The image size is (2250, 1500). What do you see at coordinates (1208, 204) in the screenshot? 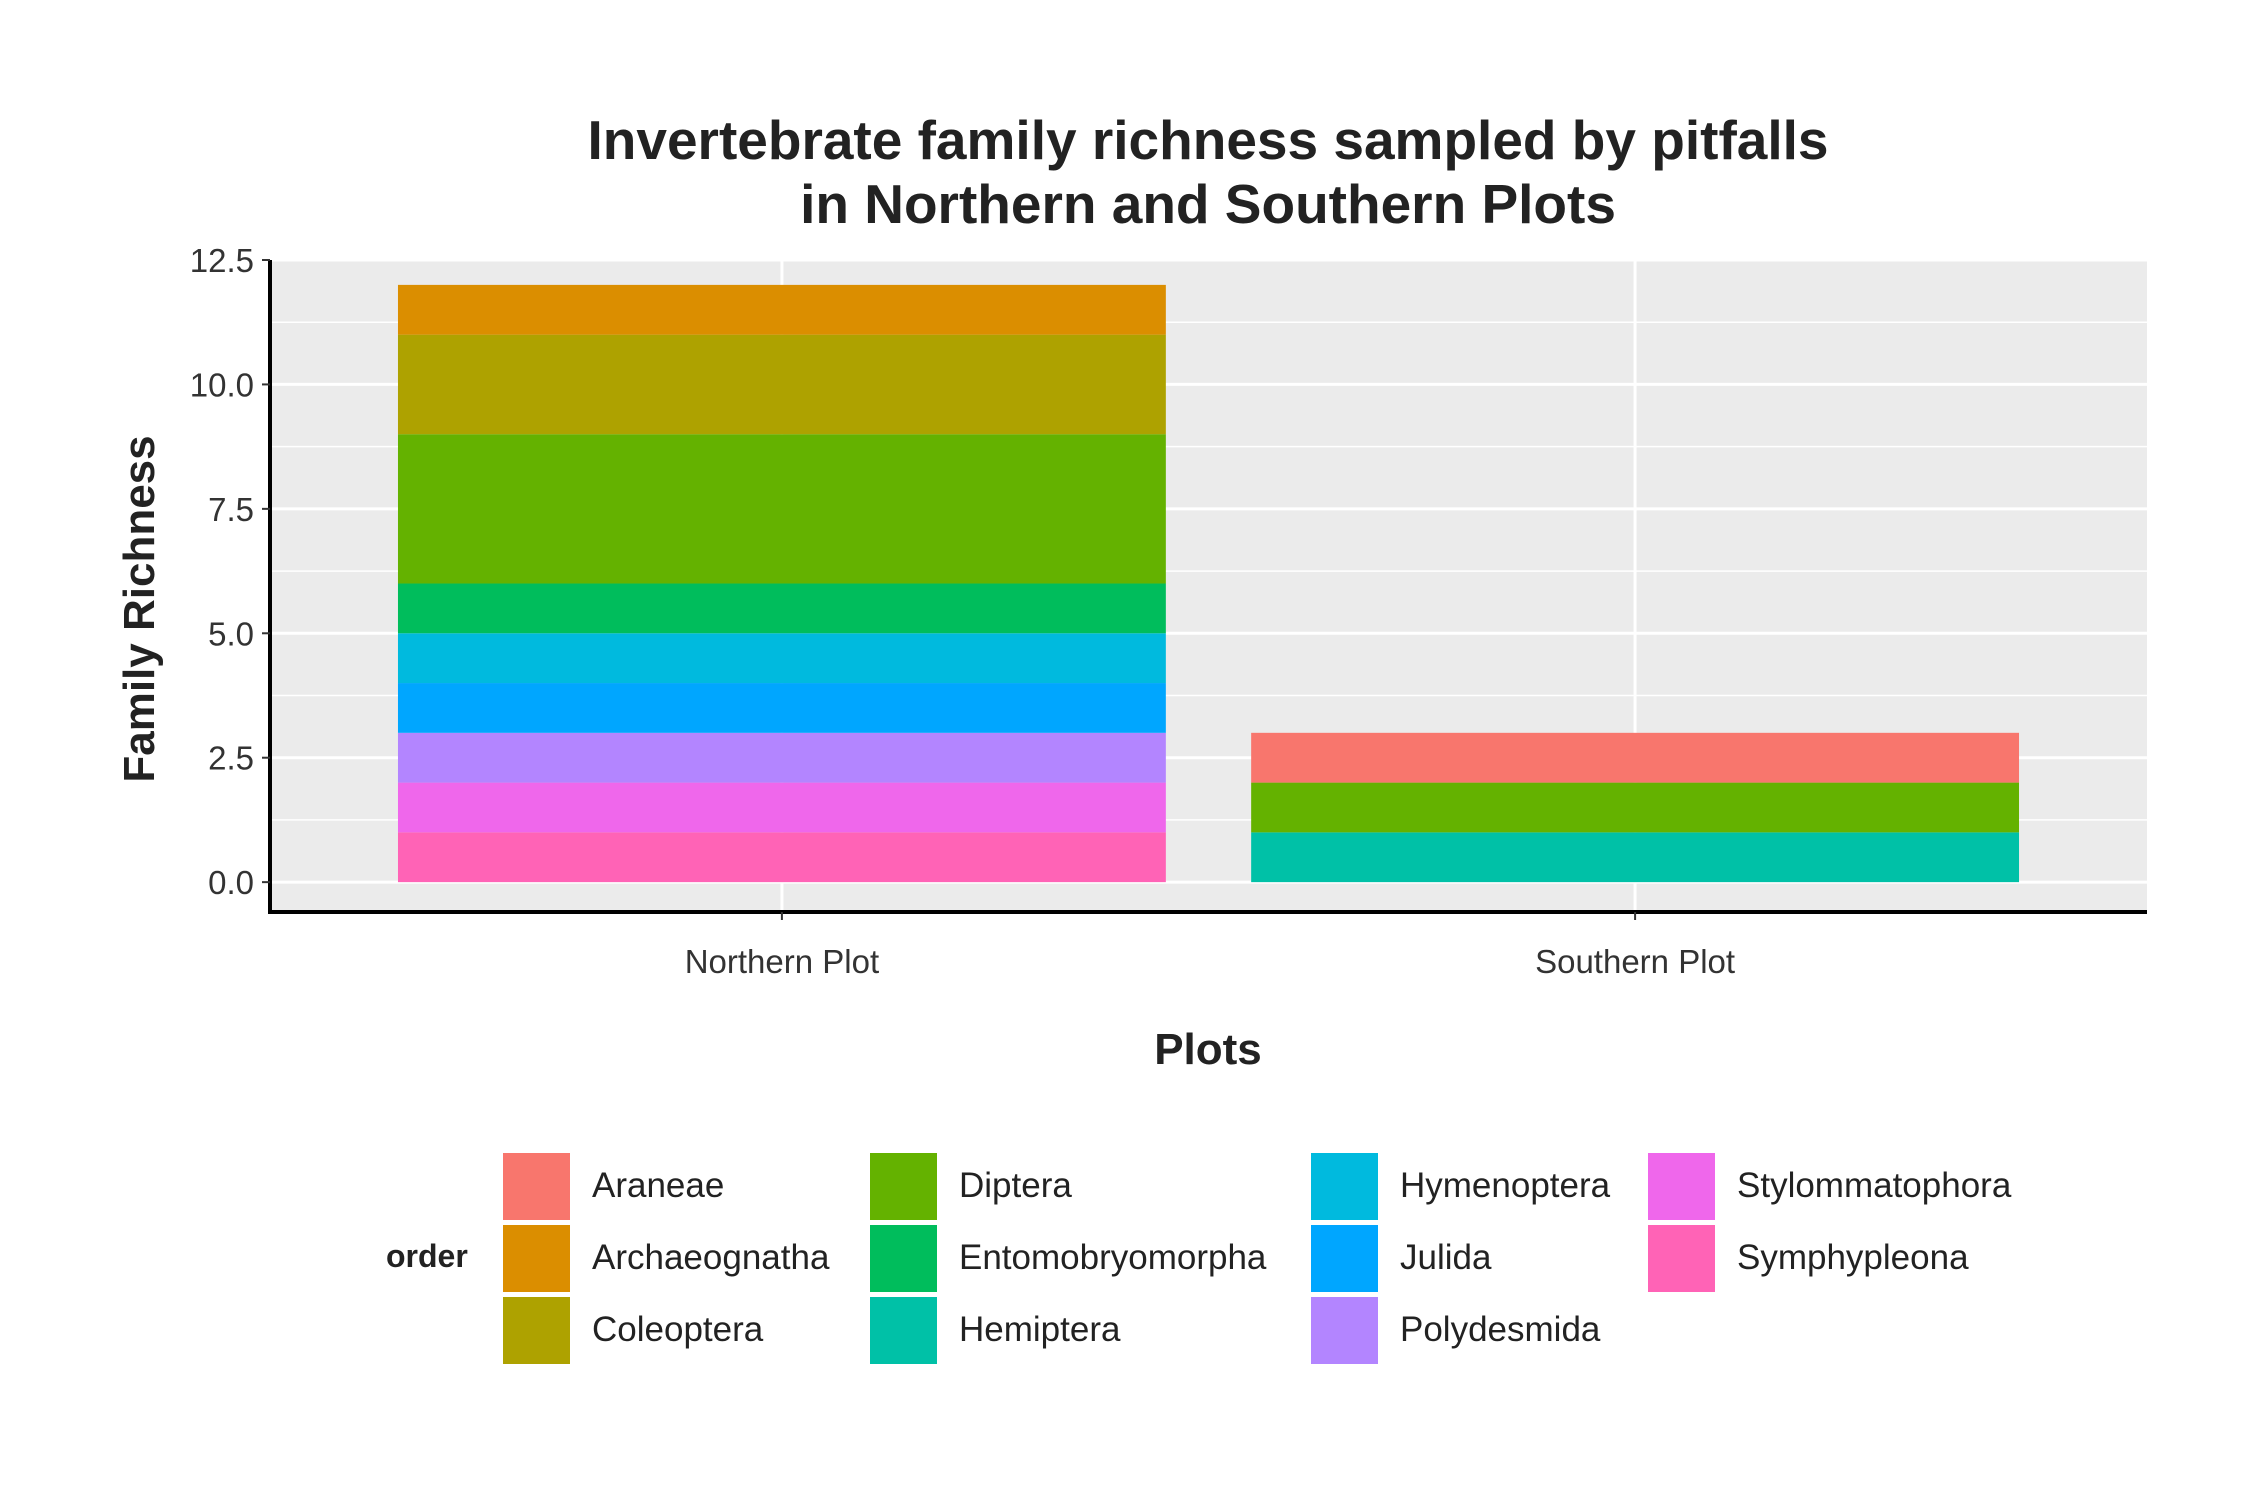
I see `chart-title-line-2: in Northern and Southern Plots` at bounding box center [1208, 204].